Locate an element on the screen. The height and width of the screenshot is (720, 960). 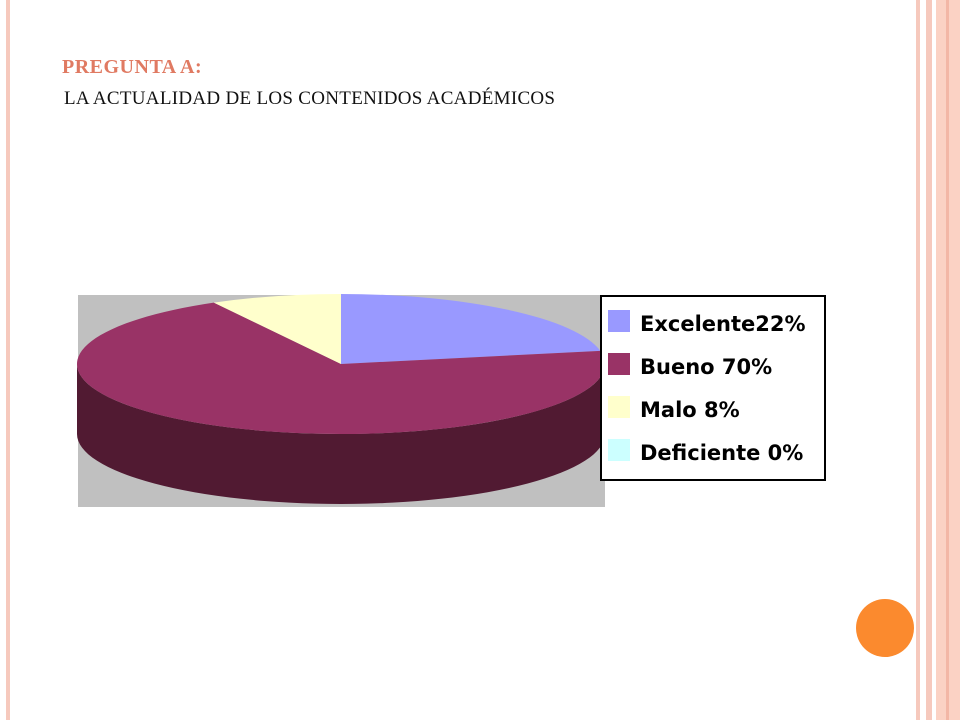
legend-swatch-deficiente is located at coordinates (619, 450).